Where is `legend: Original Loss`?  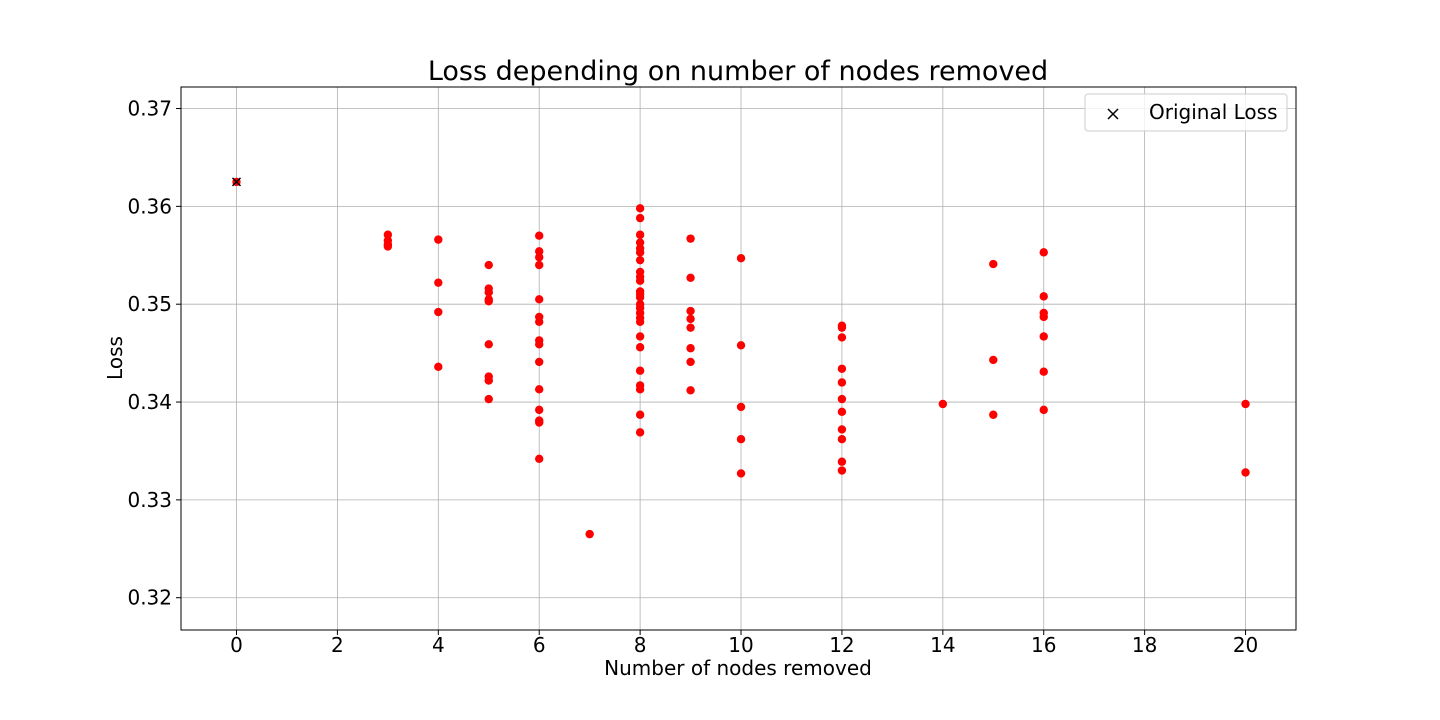
legend: Original Loss is located at coordinates (1186, 112).